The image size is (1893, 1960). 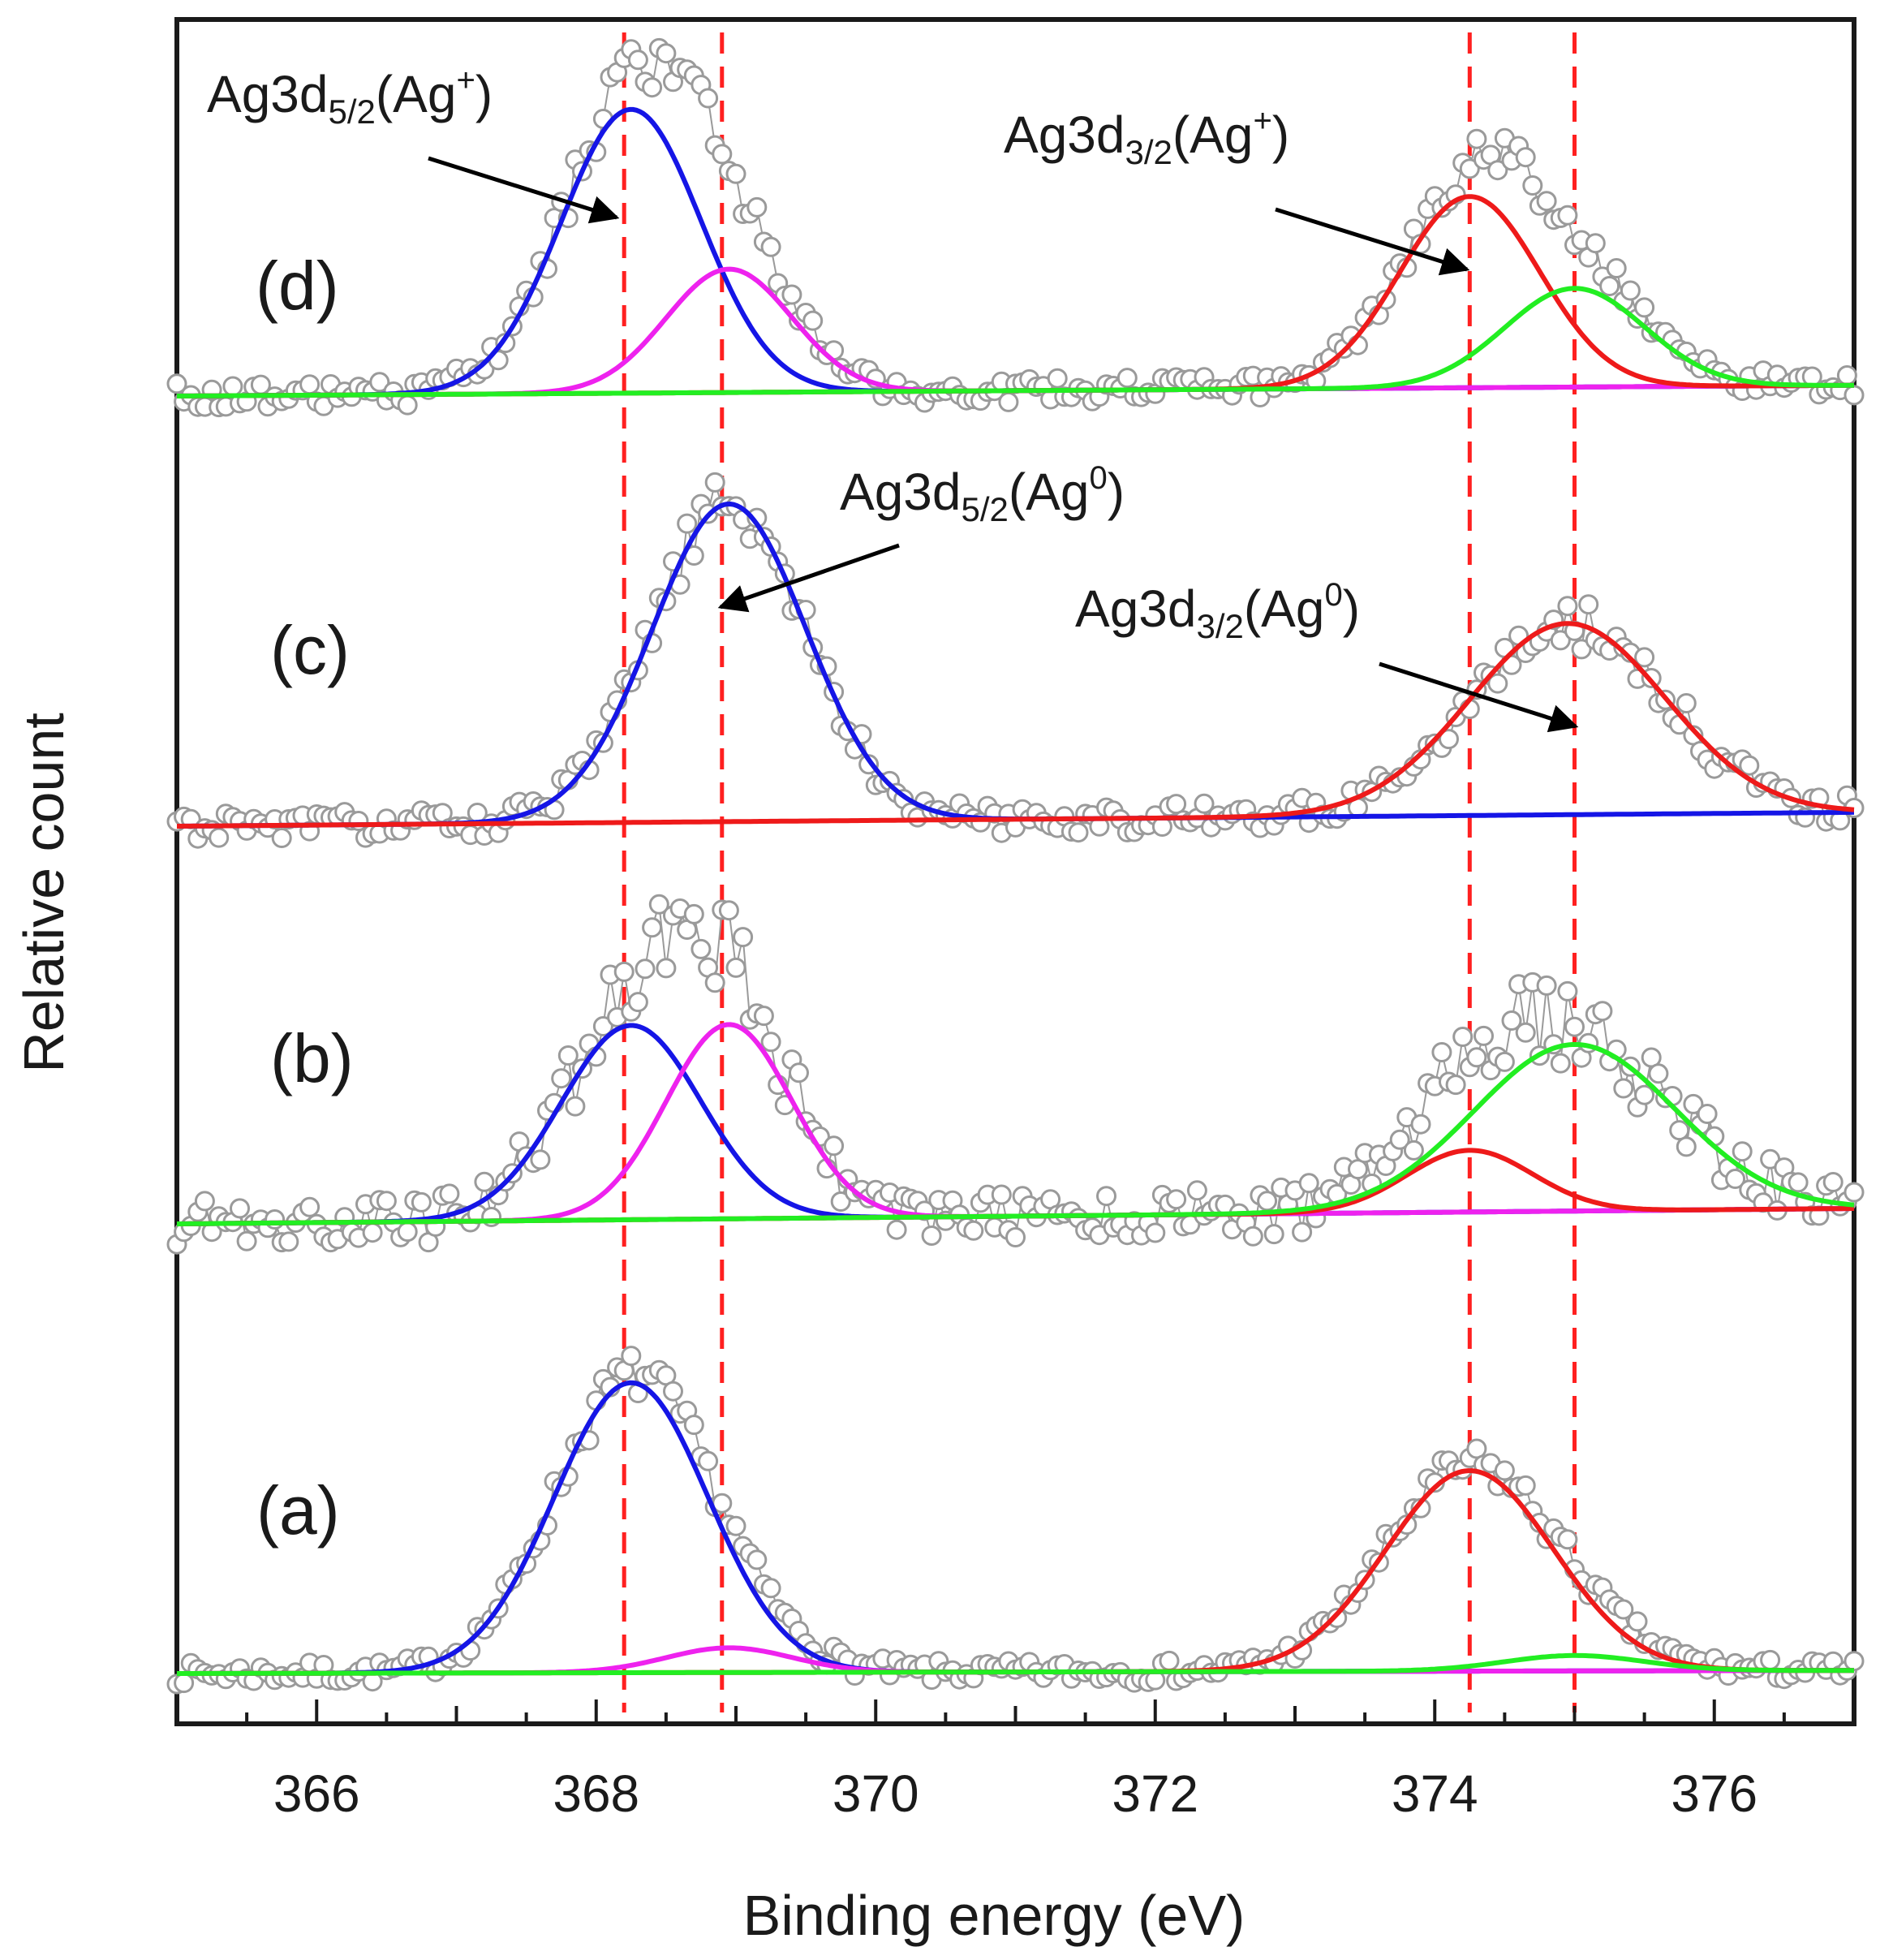 What do you see at coordinates (596, 1793) in the screenshot?
I see `x-tick-label-368: 368` at bounding box center [596, 1793].